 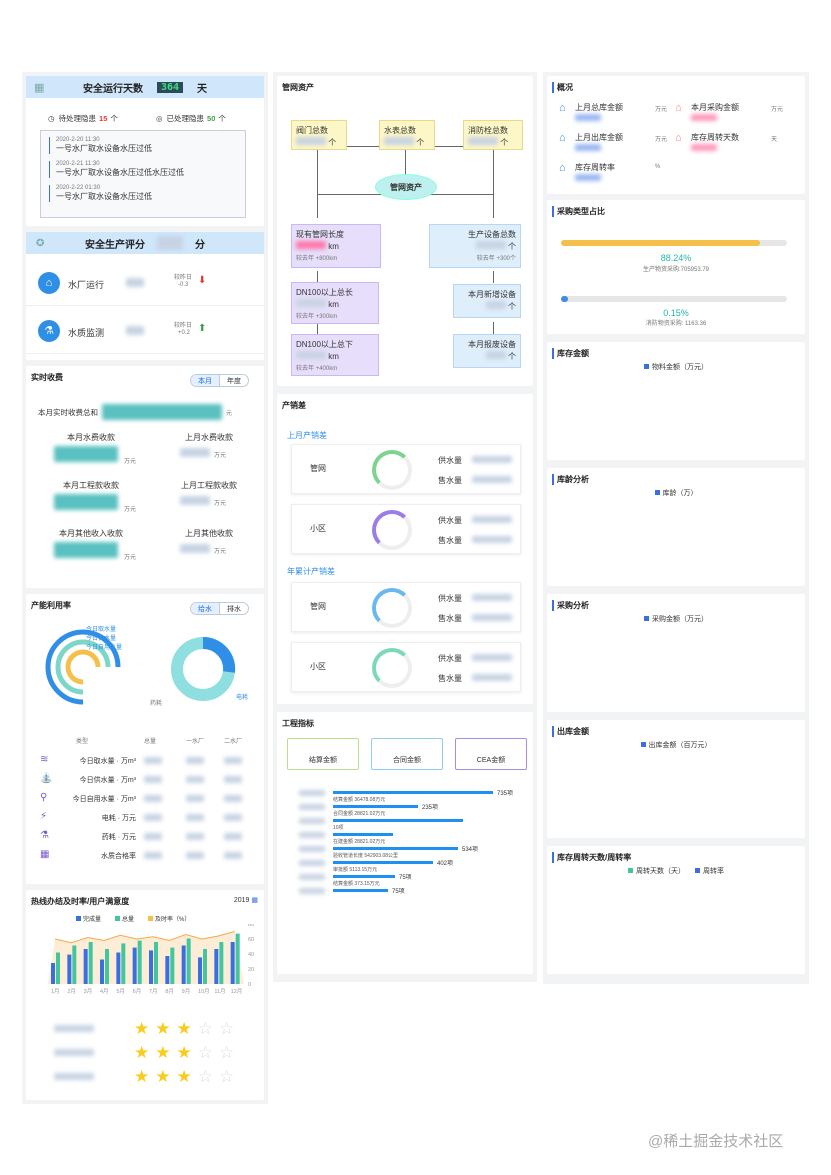 I want to click on tab-water-supply: 给水, so click(x=205, y=608).